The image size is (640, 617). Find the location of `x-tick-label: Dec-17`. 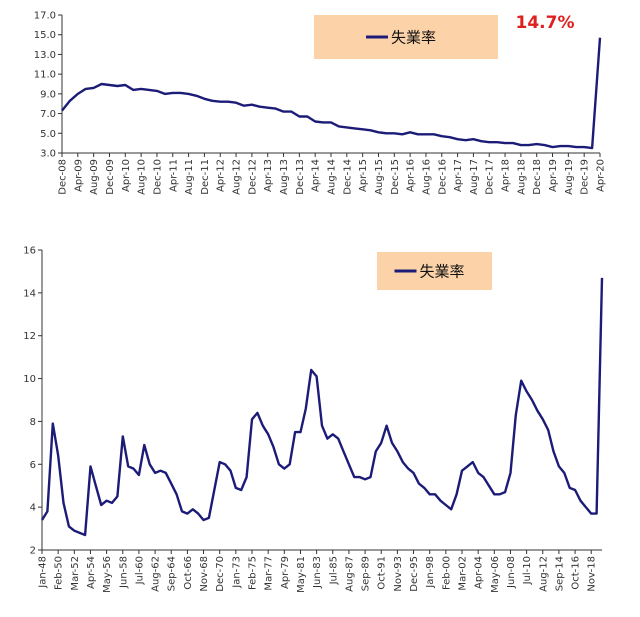

x-tick-label: Dec-17 is located at coordinates (490, 177).